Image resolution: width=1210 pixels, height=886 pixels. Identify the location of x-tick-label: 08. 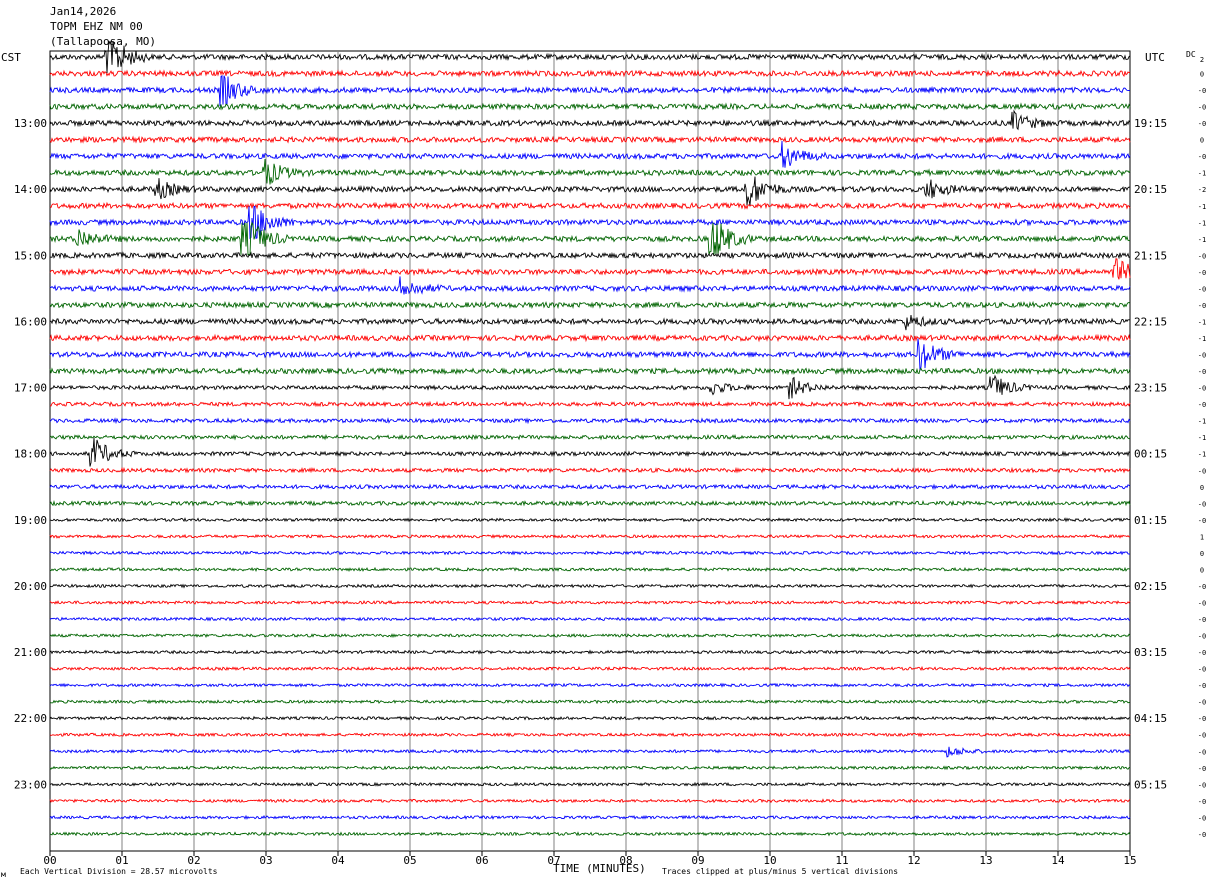
(625, 860).